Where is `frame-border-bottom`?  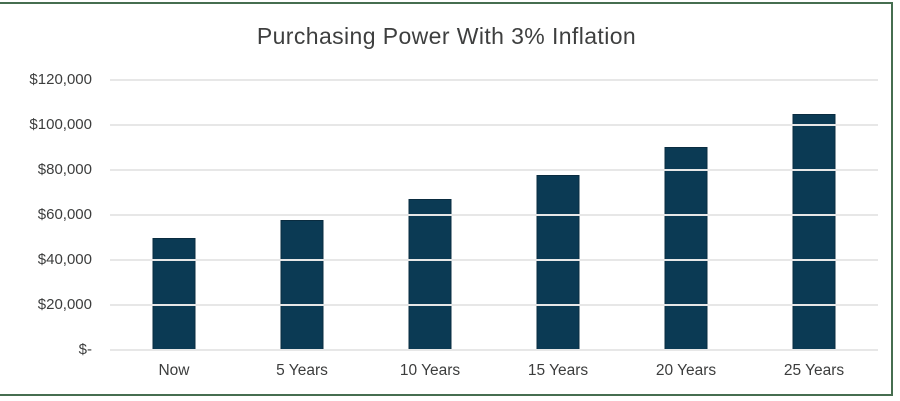 frame-border-bottom is located at coordinates (446, 395).